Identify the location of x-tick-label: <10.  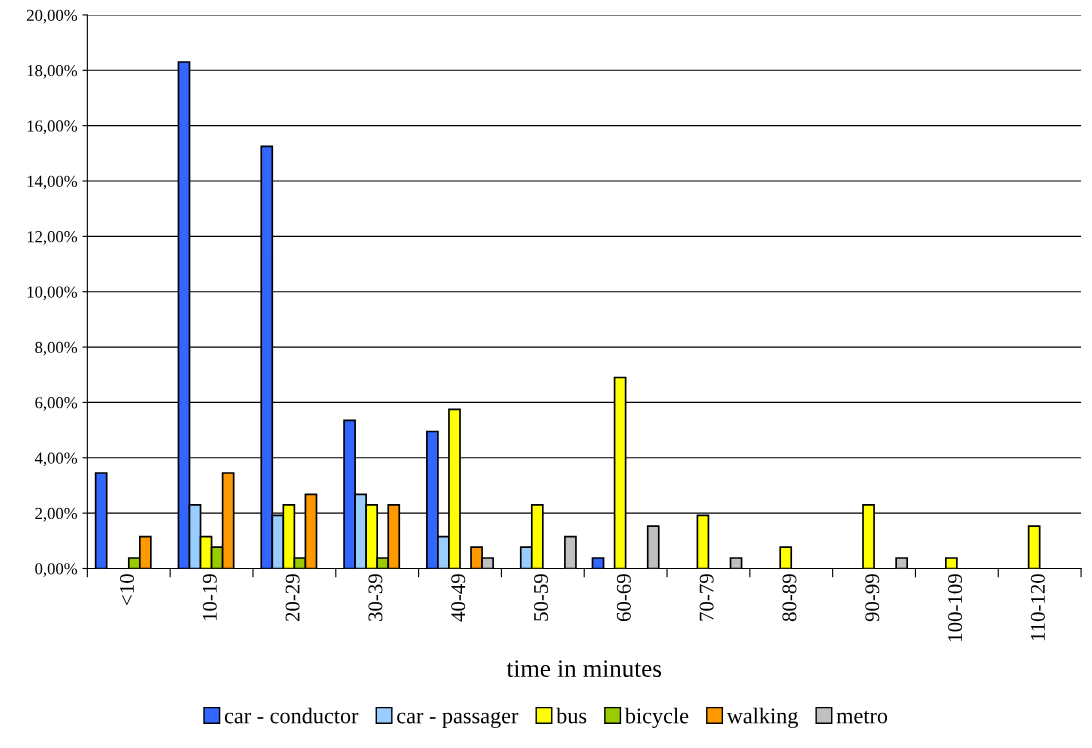
(126, 589).